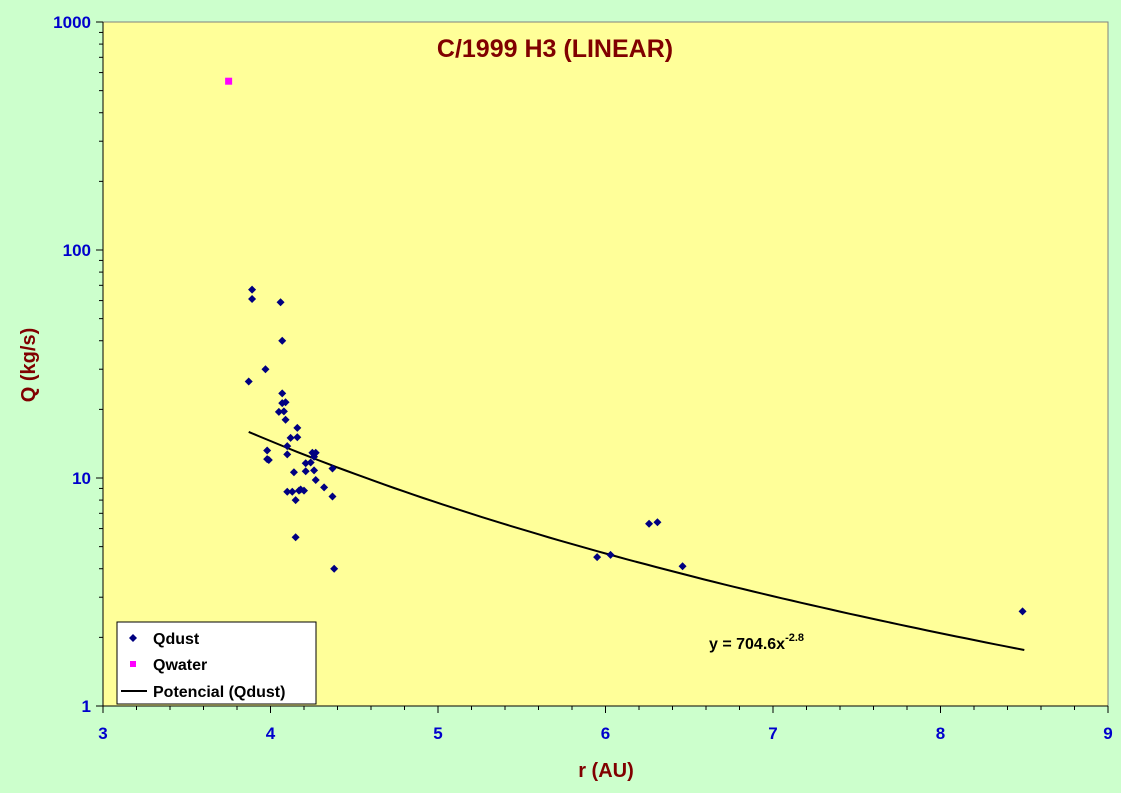 This screenshot has width=1121, height=793. Describe the element at coordinates (29, 365) in the screenshot. I see `y-axis-label: Q (kg/s)` at that location.